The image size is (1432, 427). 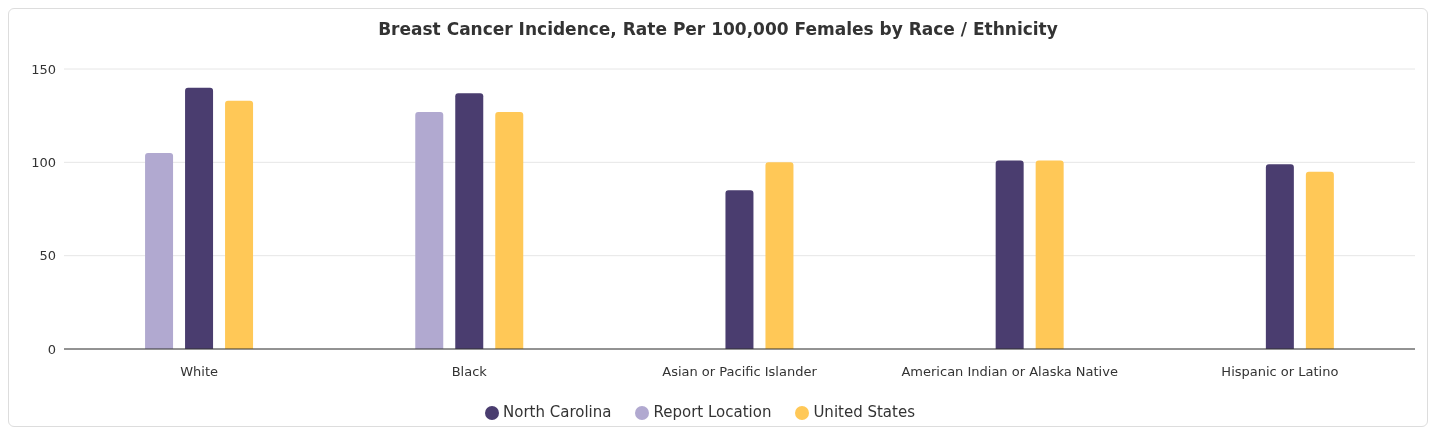 I want to click on x-tick-label: Black, so click(x=469, y=372).